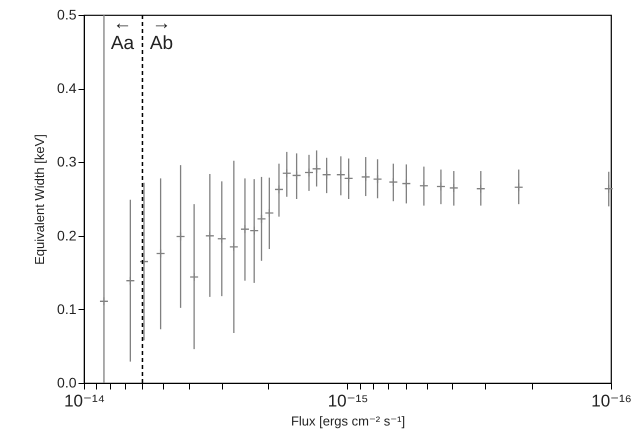 The width and height of the screenshot is (636, 443). Describe the element at coordinates (162, 43) in the screenshot. I see `annotation: Ab` at that location.